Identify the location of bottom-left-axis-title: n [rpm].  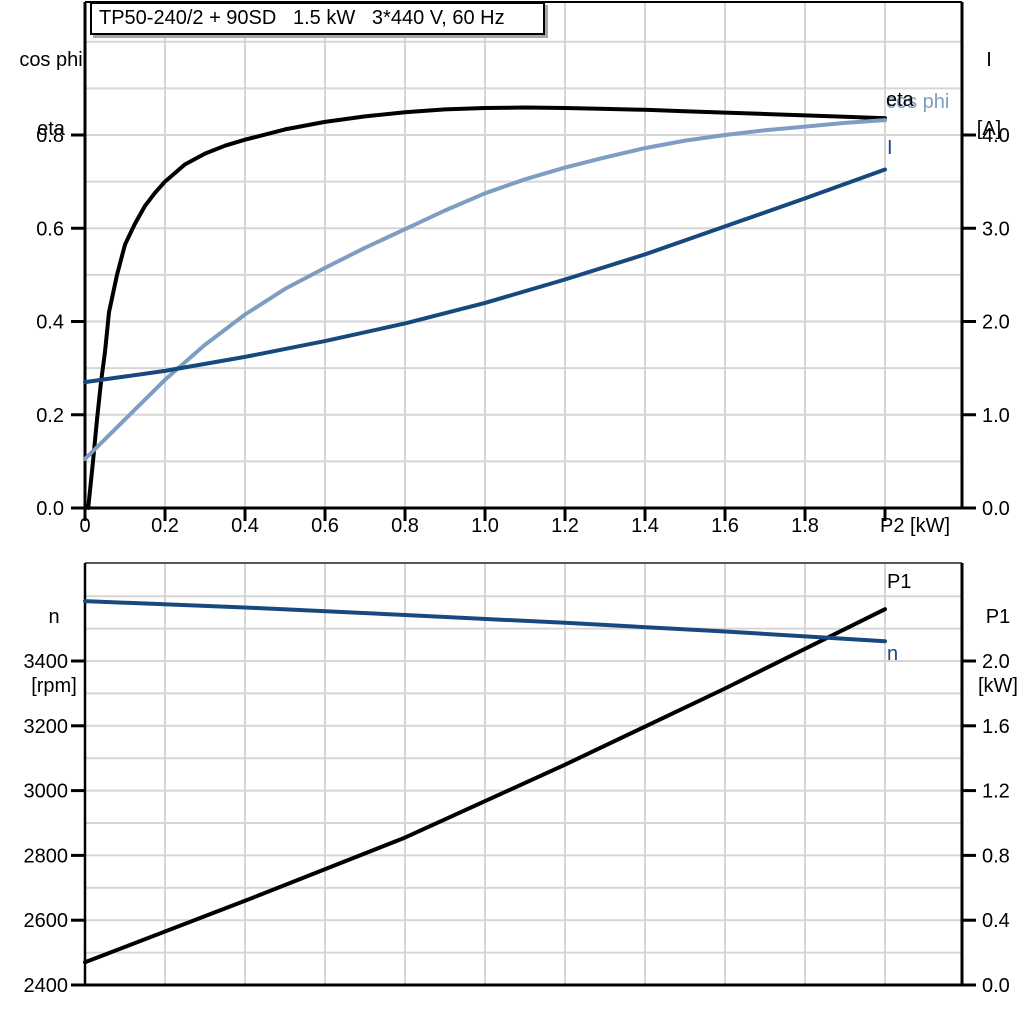
(54, 652).